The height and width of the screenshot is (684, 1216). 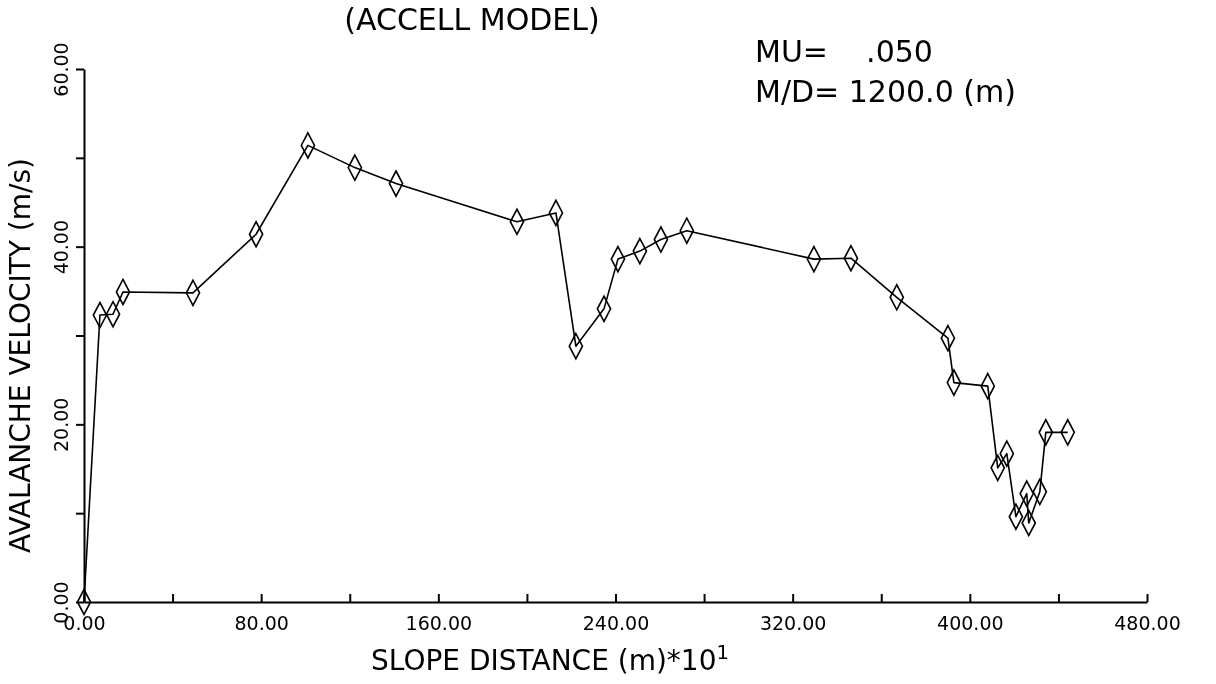 I want to click on x-tick-label: 480.00, so click(x=1147, y=622).